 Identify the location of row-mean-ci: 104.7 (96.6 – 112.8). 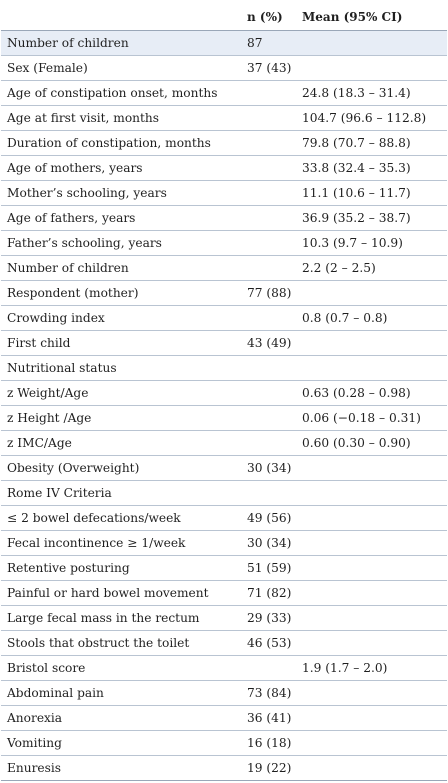
(371, 118).